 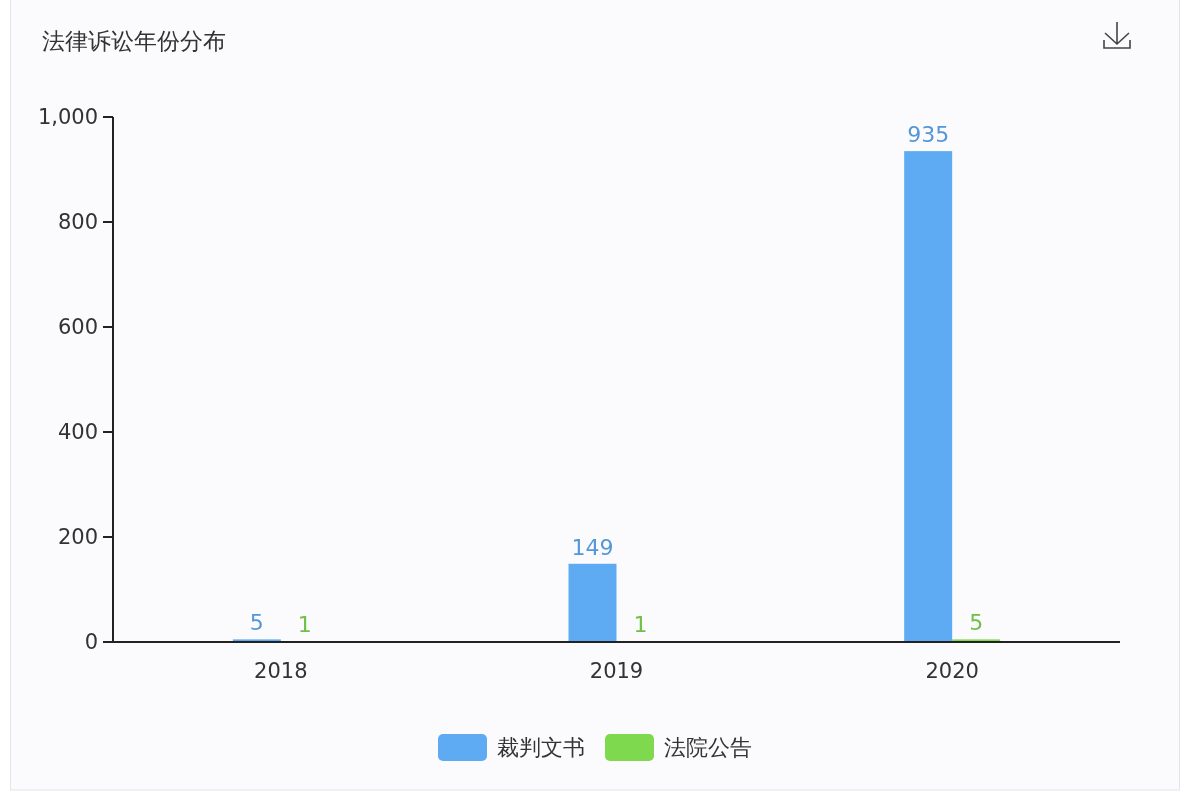 What do you see at coordinates (708, 747) in the screenshot?
I see `legend-label: 法院公告` at bounding box center [708, 747].